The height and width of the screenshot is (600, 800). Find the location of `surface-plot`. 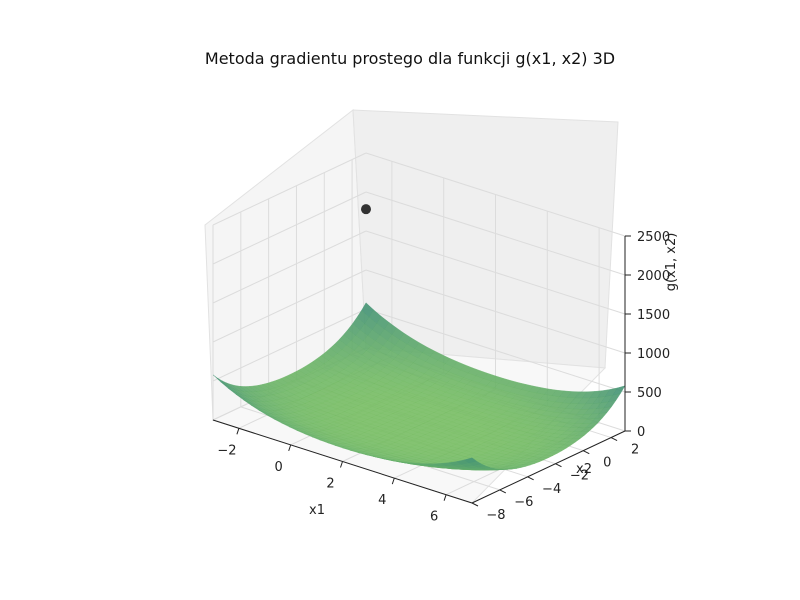

surface-plot is located at coordinates (419, 386).